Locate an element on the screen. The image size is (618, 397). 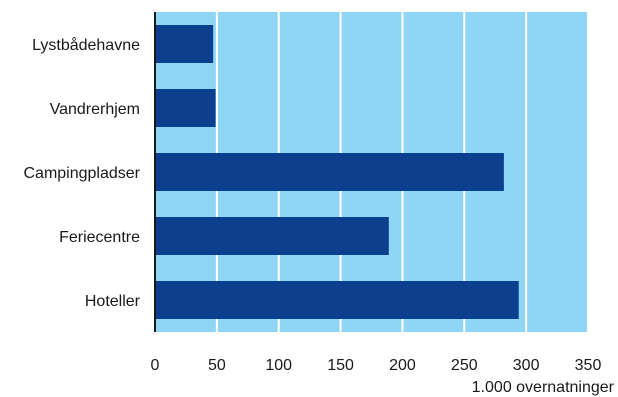
x-tick-label-350: 350 is located at coordinates (588, 365).